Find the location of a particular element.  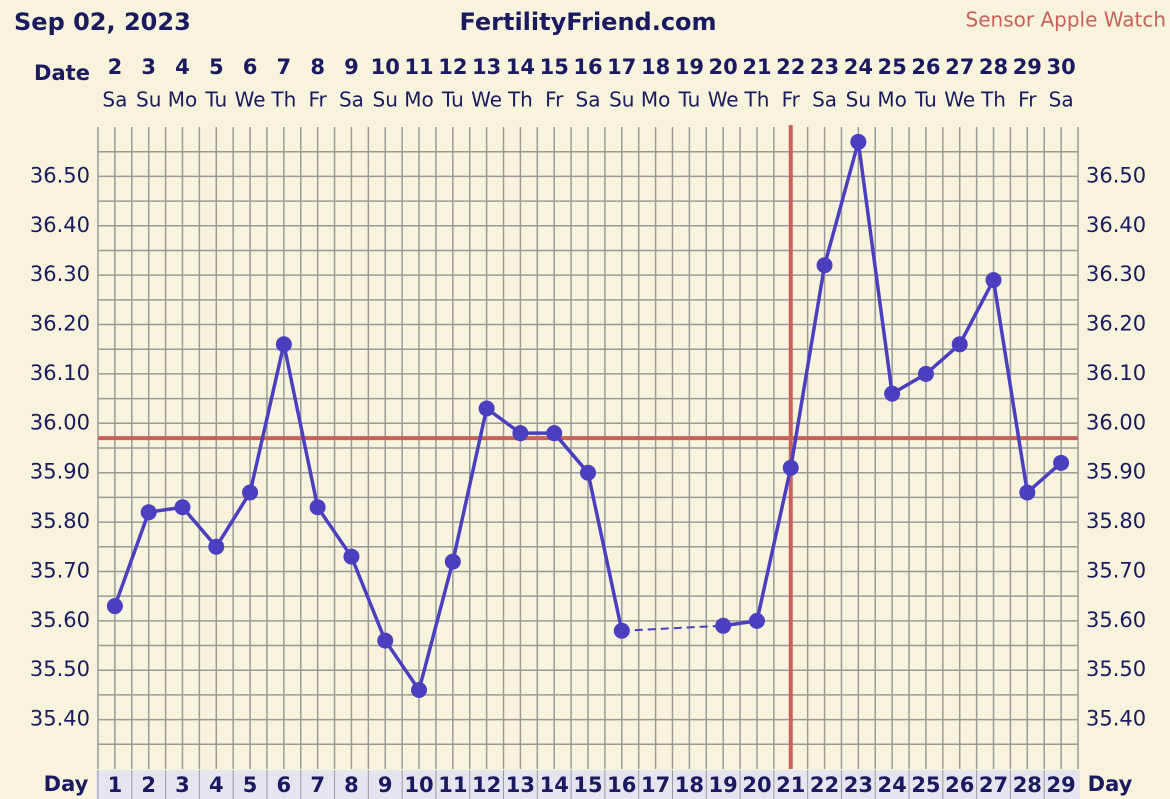

y-tick-label: 35.80 is located at coordinates (60, 521).